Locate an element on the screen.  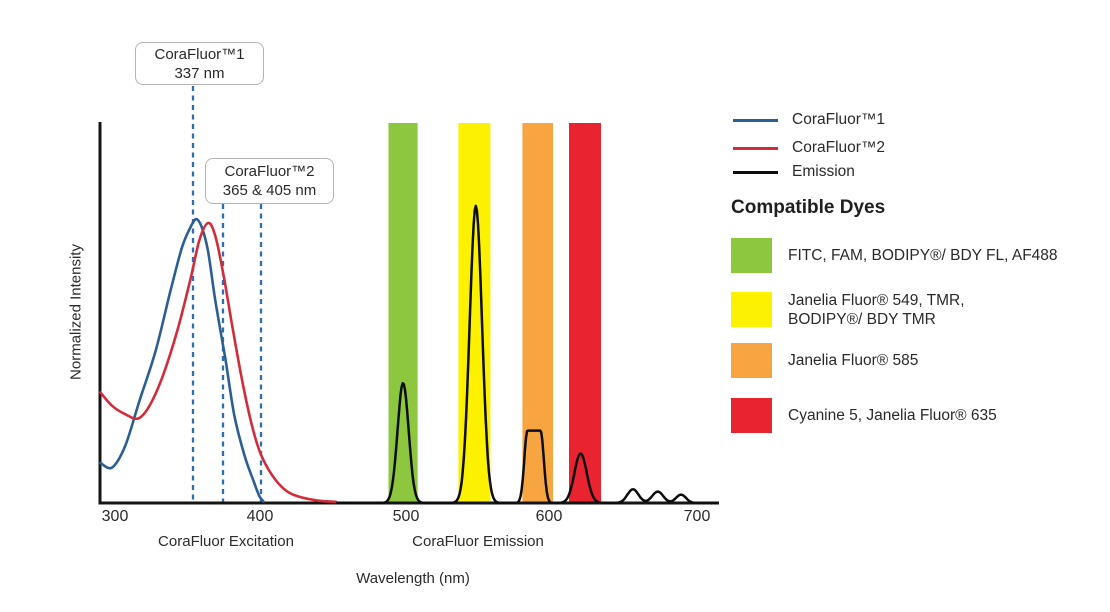
corafluor1-line-swatch is located at coordinates (755, 120).